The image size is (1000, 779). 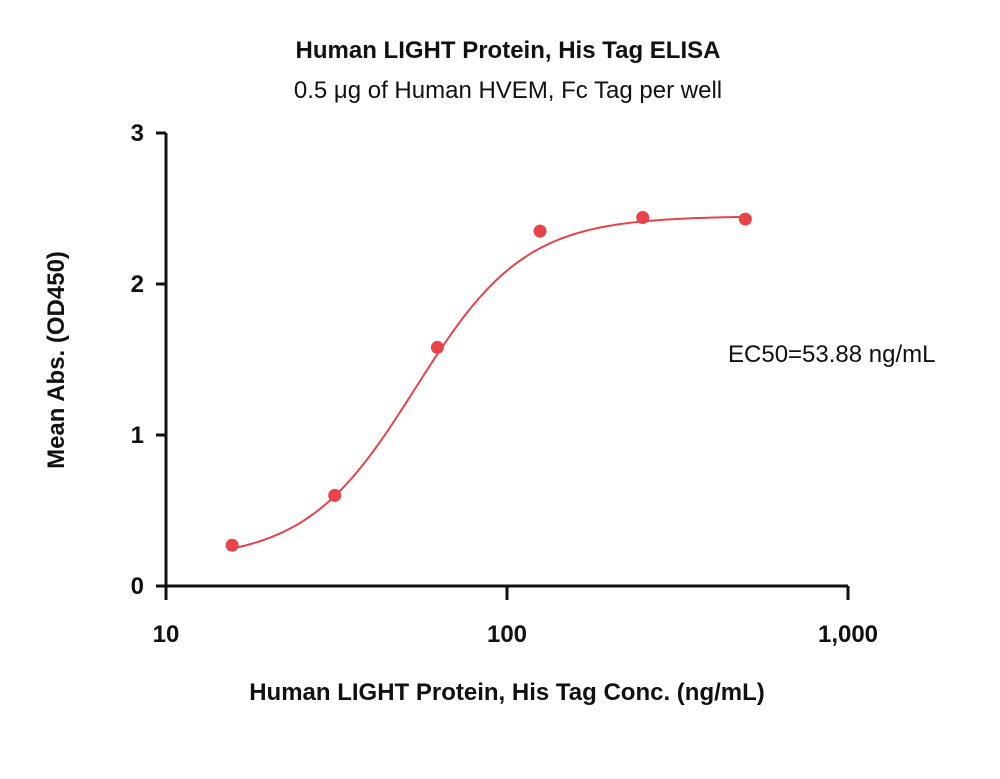 I want to click on x-ticks: 10 100 1,000, so click(x=515, y=617).